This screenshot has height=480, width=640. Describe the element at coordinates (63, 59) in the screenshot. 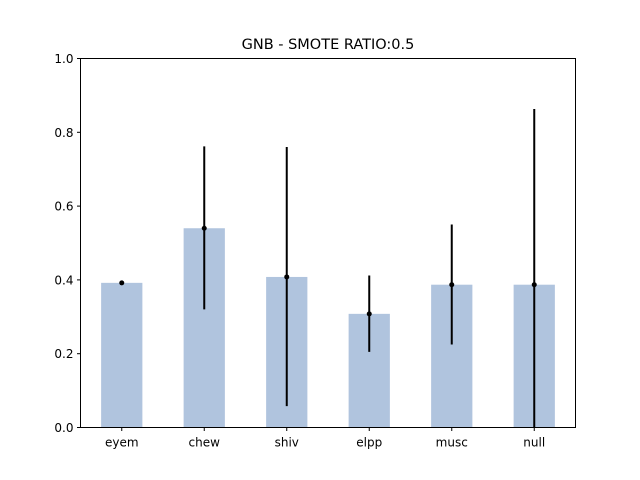

I see `y-tick-label: 1.0` at that location.